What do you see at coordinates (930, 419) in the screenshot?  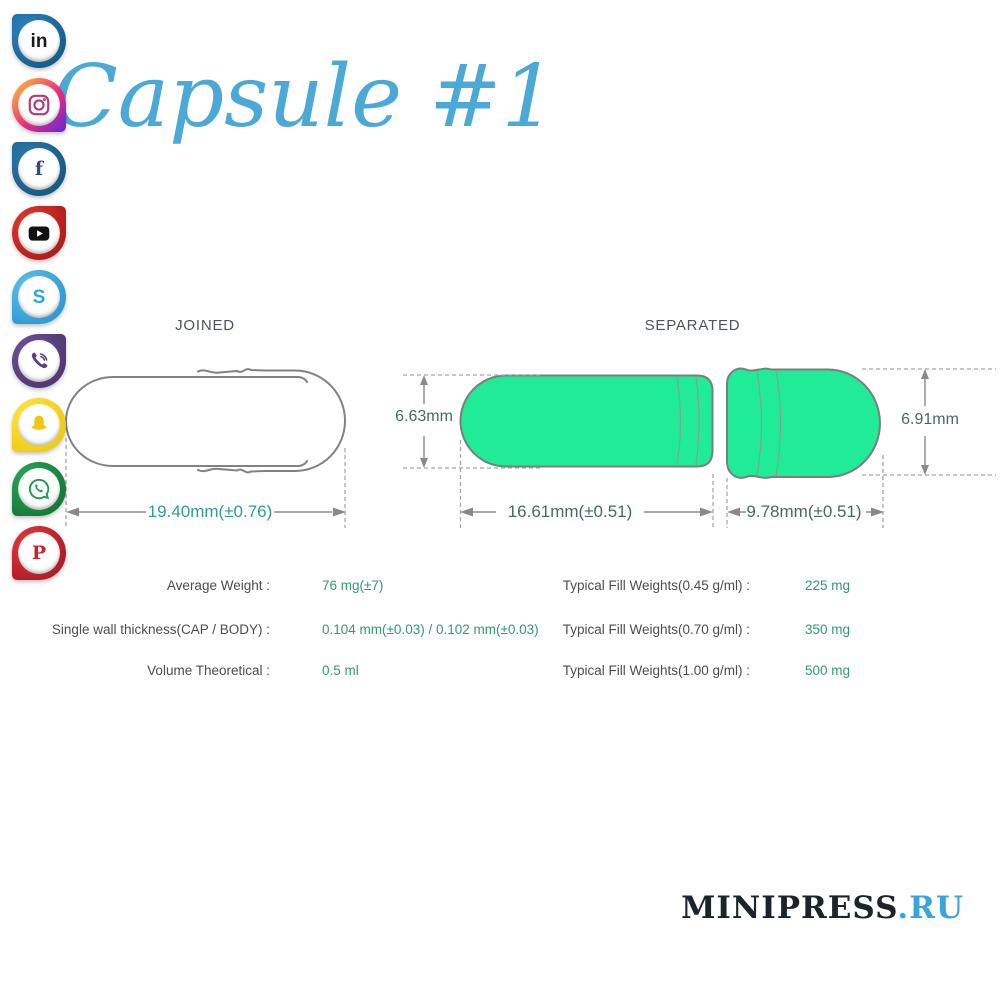 I see `cap-diameter-value: 6.91mm` at bounding box center [930, 419].